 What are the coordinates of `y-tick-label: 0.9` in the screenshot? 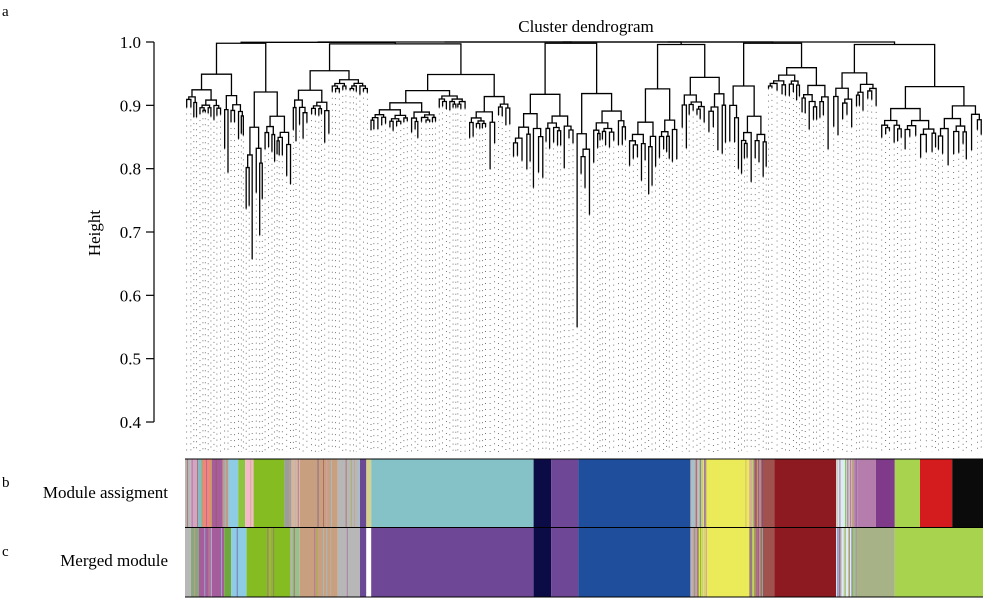 It's located at (130, 105).